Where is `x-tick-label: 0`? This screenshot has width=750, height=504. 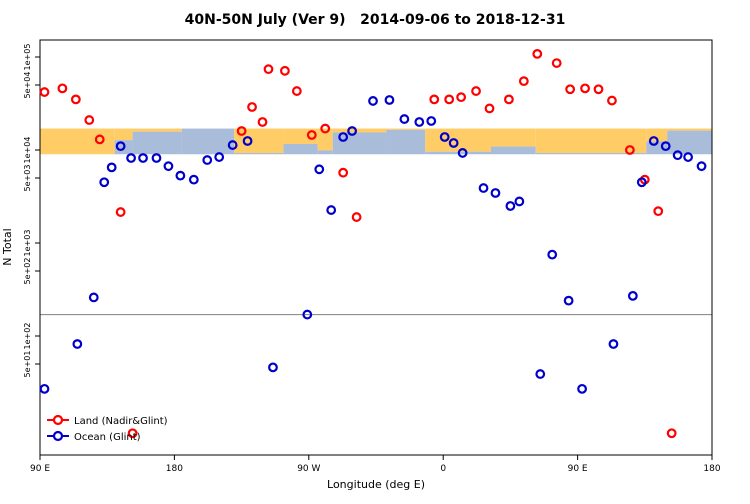
x-tick-label: 0 is located at coordinates (443, 469).